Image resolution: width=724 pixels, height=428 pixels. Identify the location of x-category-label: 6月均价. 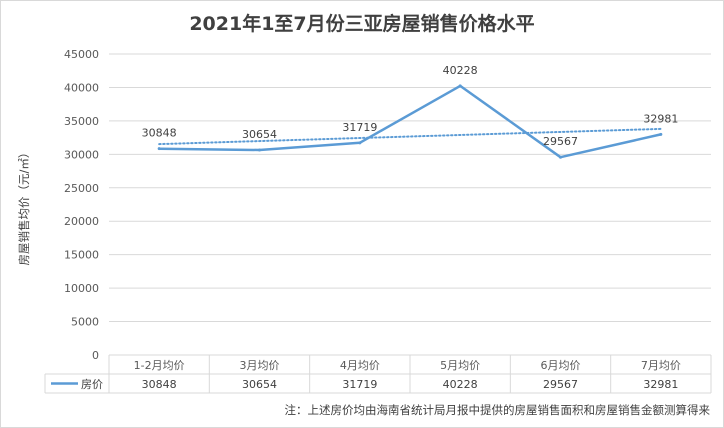
(561, 365).